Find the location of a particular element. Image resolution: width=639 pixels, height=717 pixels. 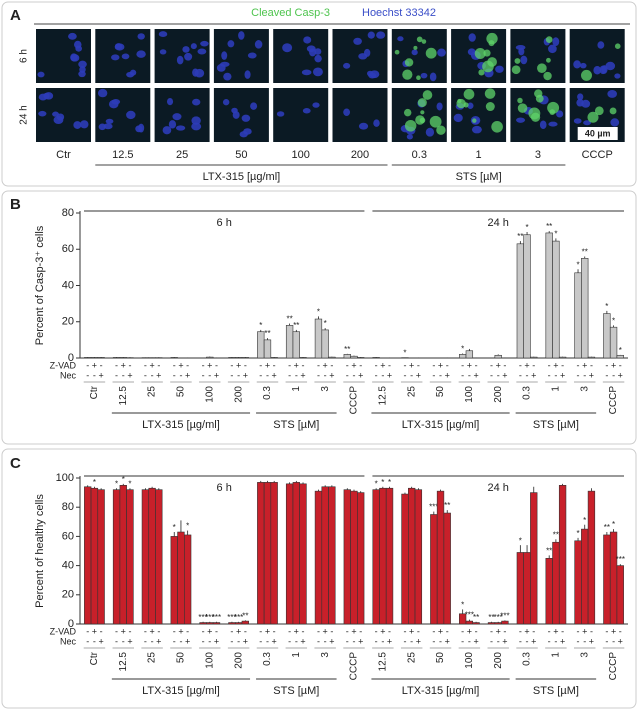

column-label: 1 is located at coordinates (479, 155).